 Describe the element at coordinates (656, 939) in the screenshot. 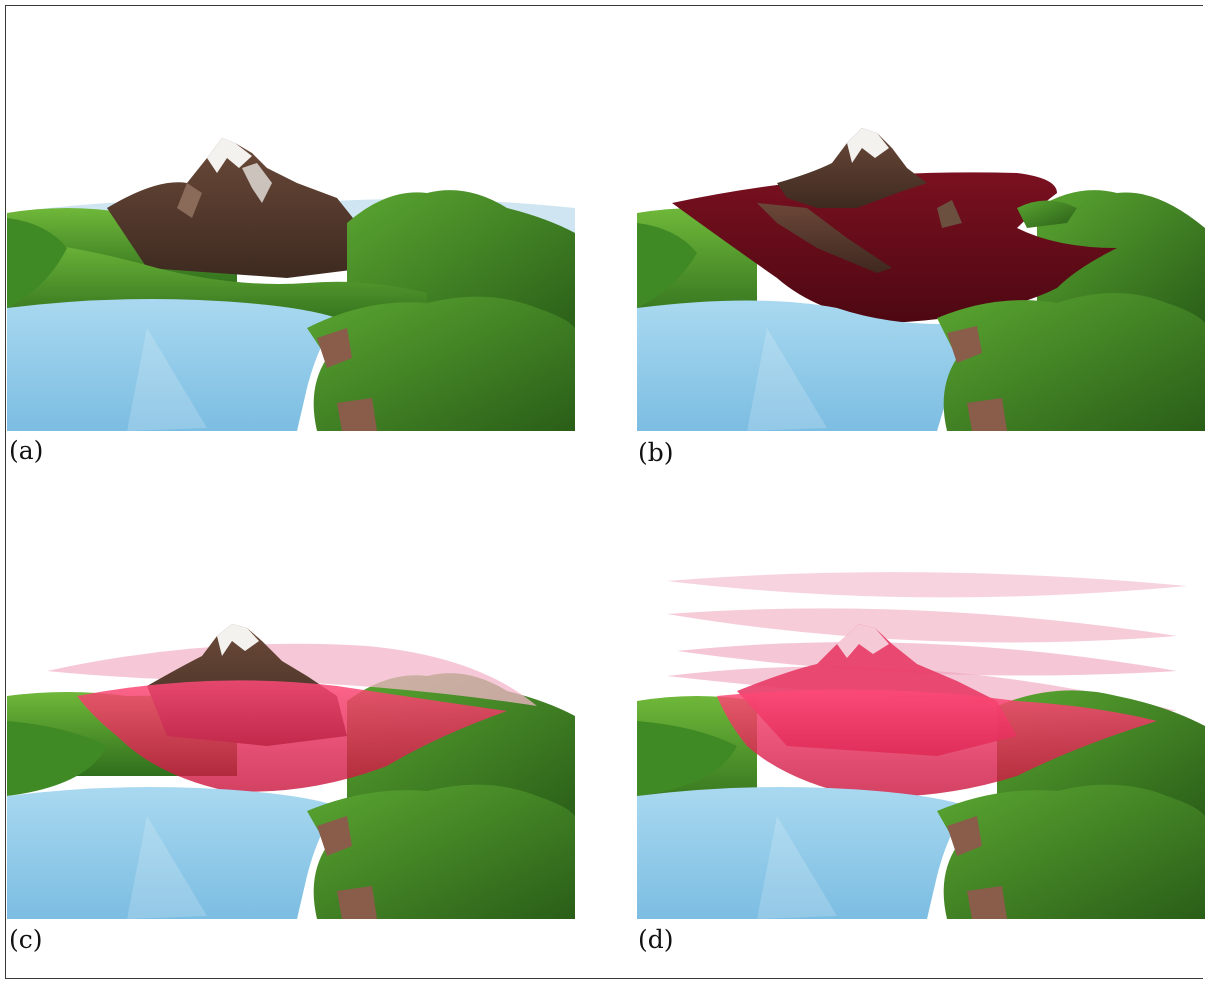

I see `caption-d: (d)` at that location.